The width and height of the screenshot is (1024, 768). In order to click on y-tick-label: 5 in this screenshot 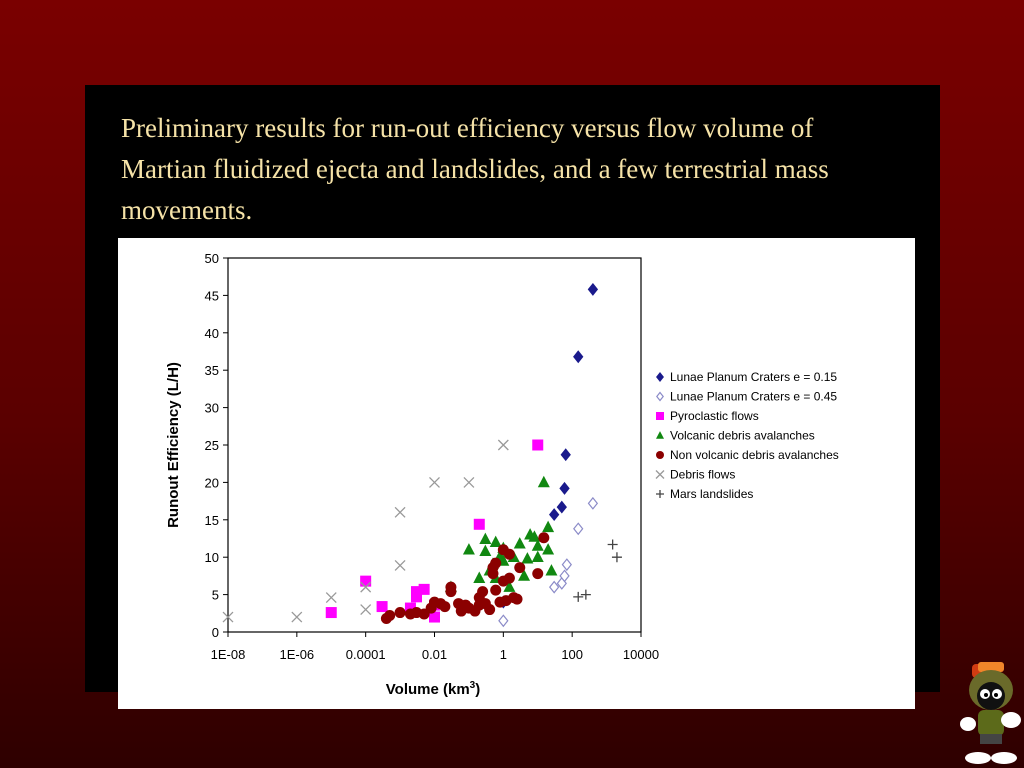, I will do `click(215, 595)`.